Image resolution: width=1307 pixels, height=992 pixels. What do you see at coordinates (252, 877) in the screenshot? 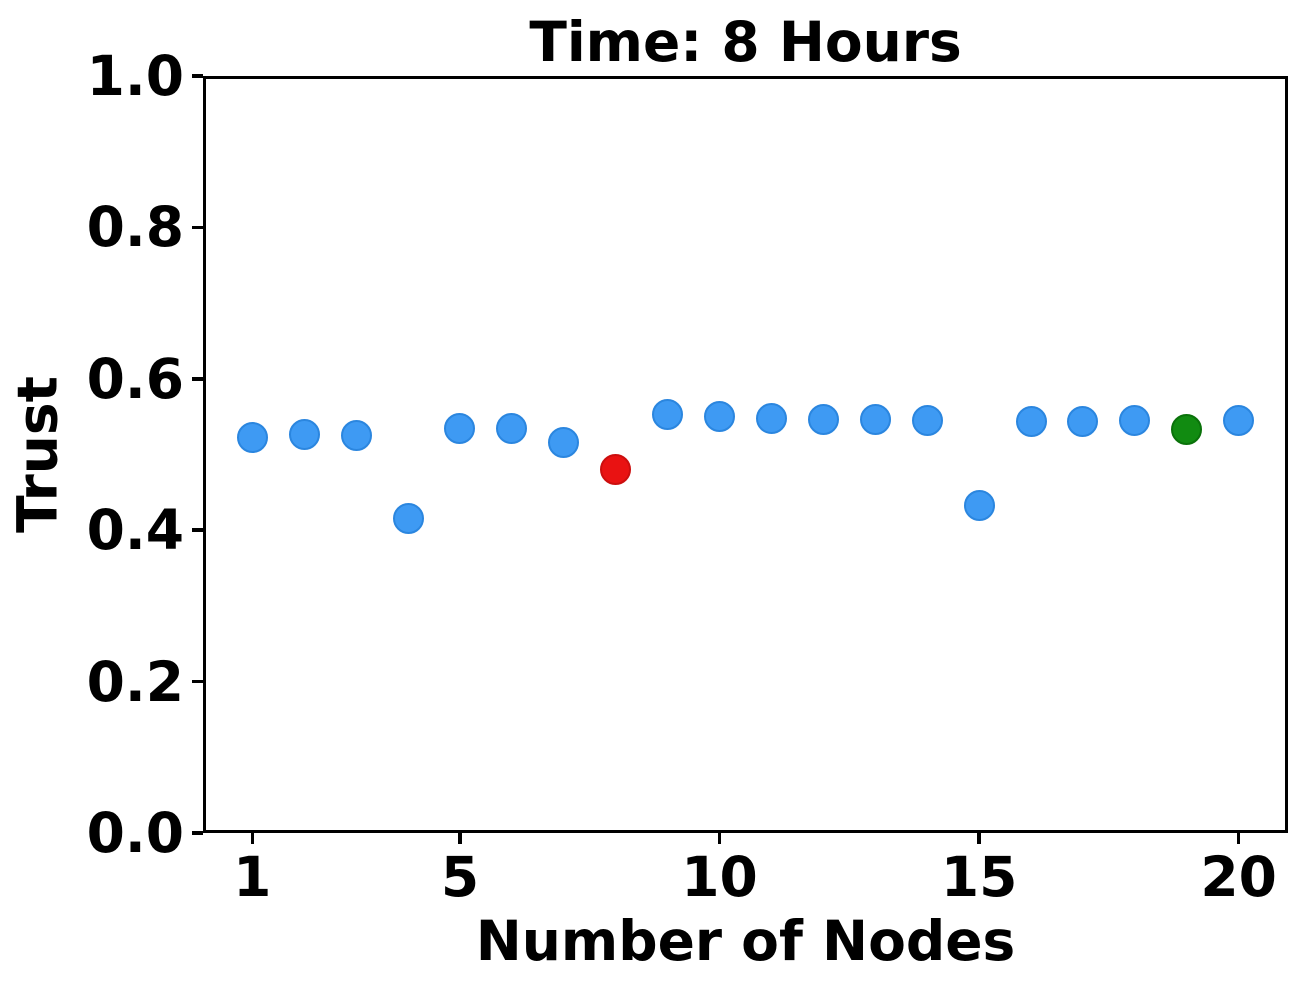
I see `x-tick-label: 1` at bounding box center [252, 877].